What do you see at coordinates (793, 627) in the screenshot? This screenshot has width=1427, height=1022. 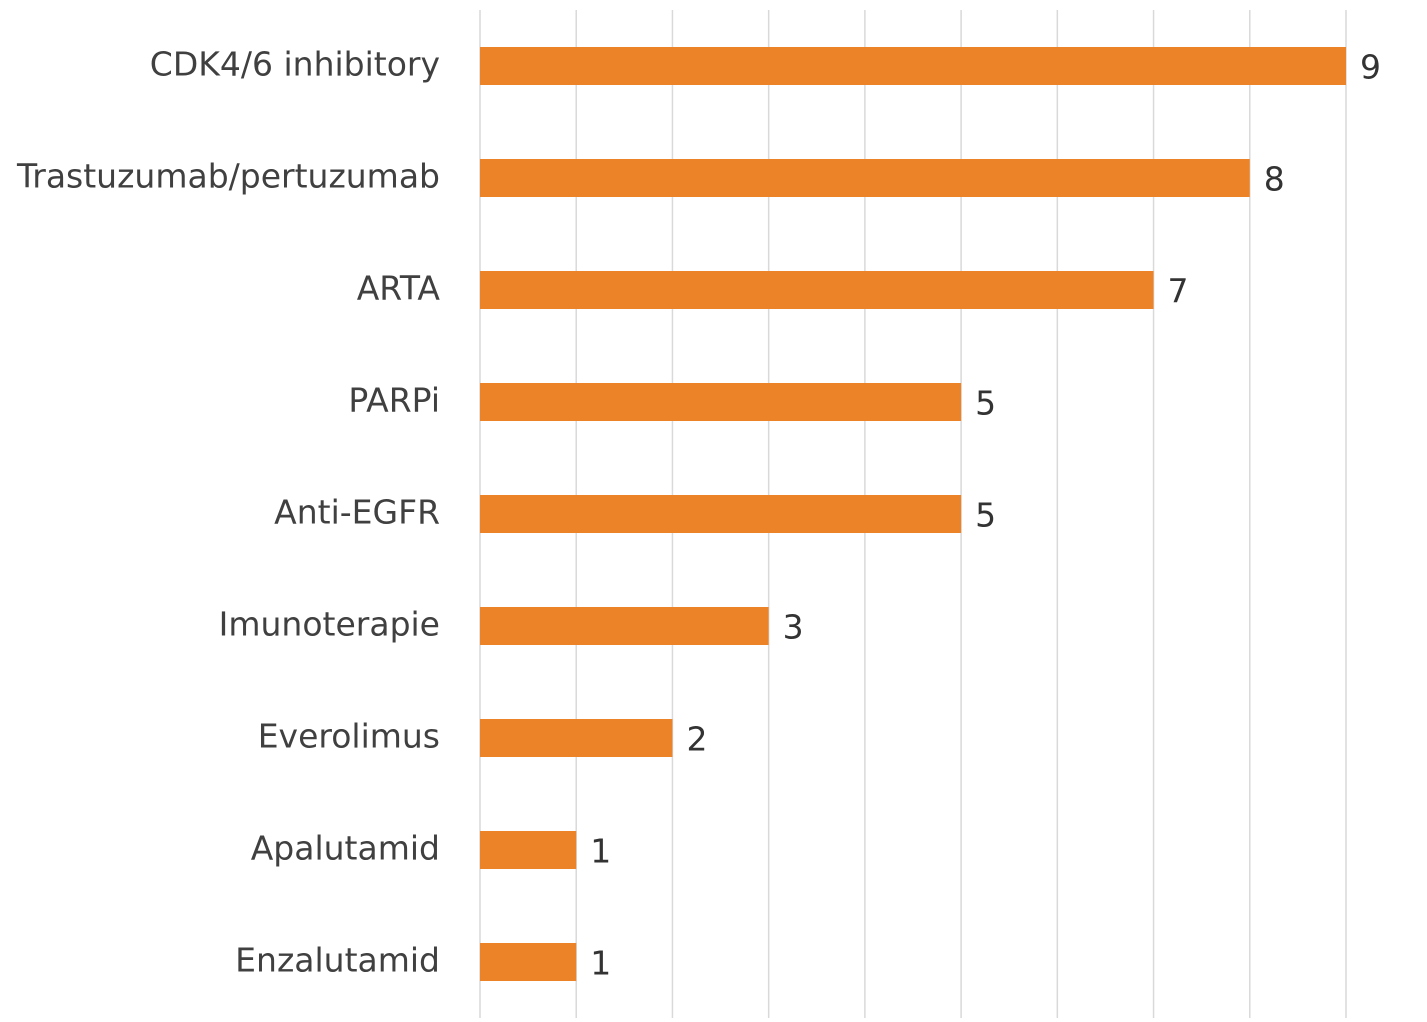 I see `data-label: 3` at bounding box center [793, 627].